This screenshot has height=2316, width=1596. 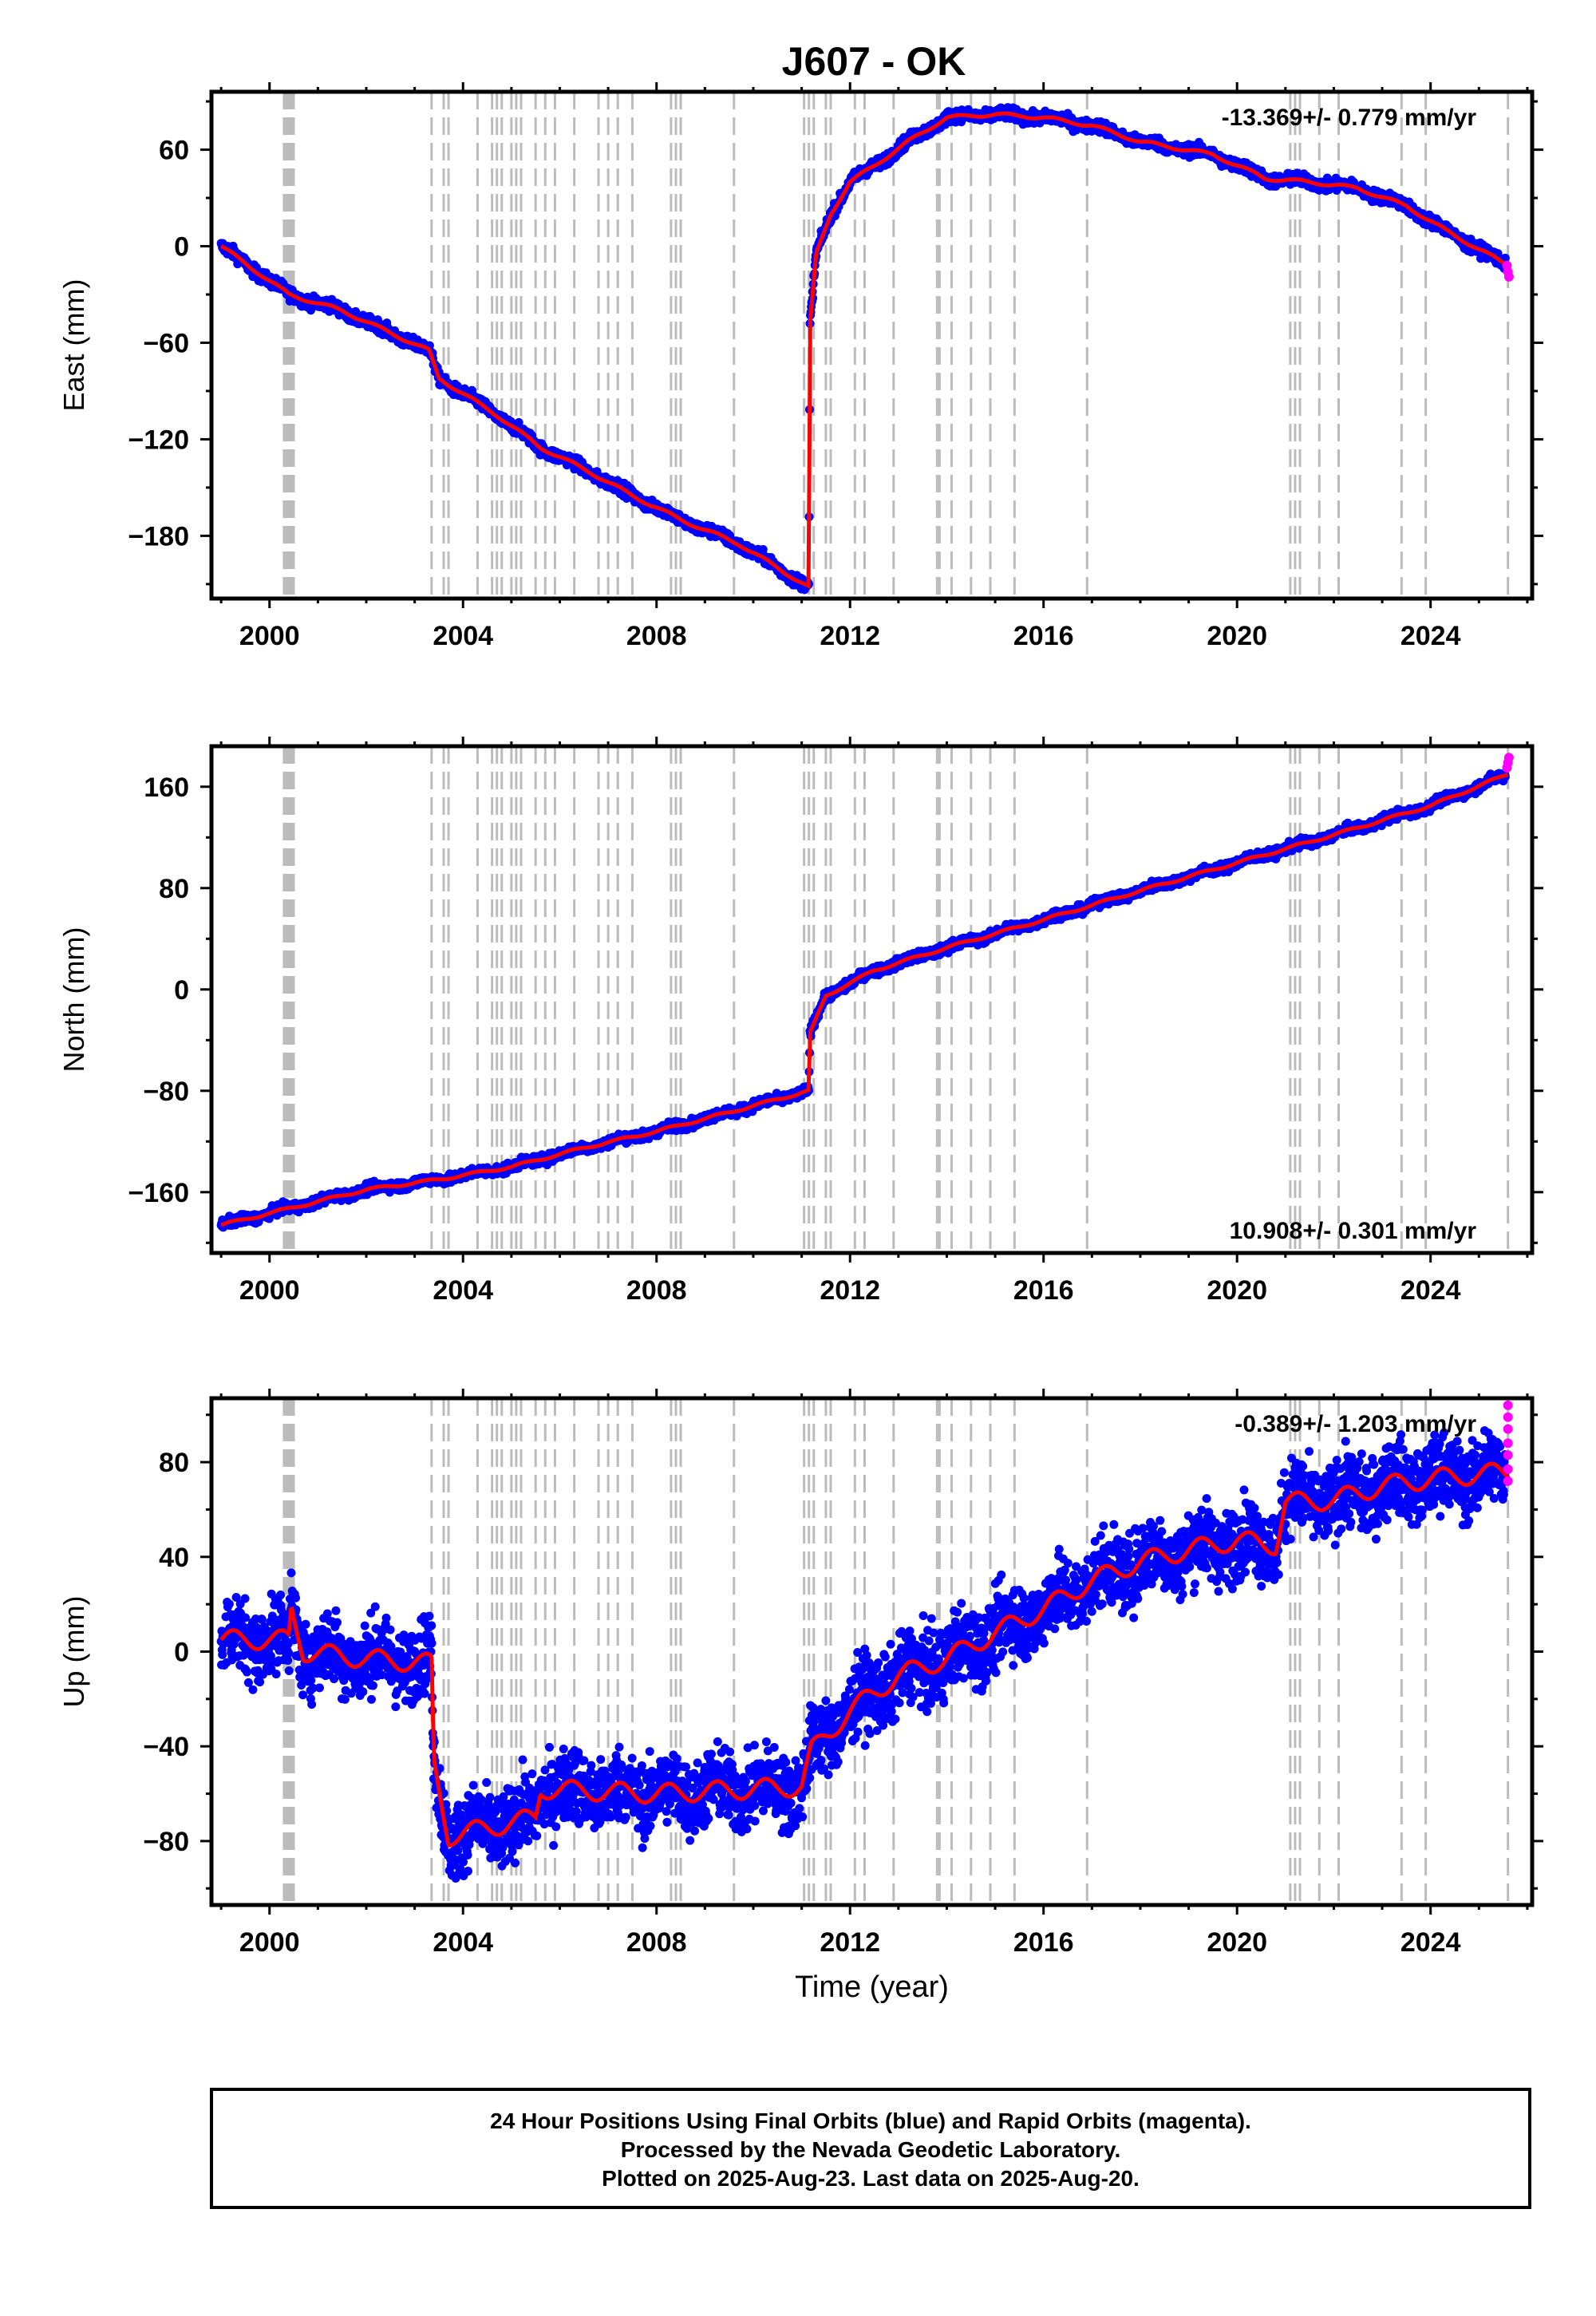 What do you see at coordinates (73, 345) in the screenshot?
I see `y-axis-label: East (mm)` at bounding box center [73, 345].